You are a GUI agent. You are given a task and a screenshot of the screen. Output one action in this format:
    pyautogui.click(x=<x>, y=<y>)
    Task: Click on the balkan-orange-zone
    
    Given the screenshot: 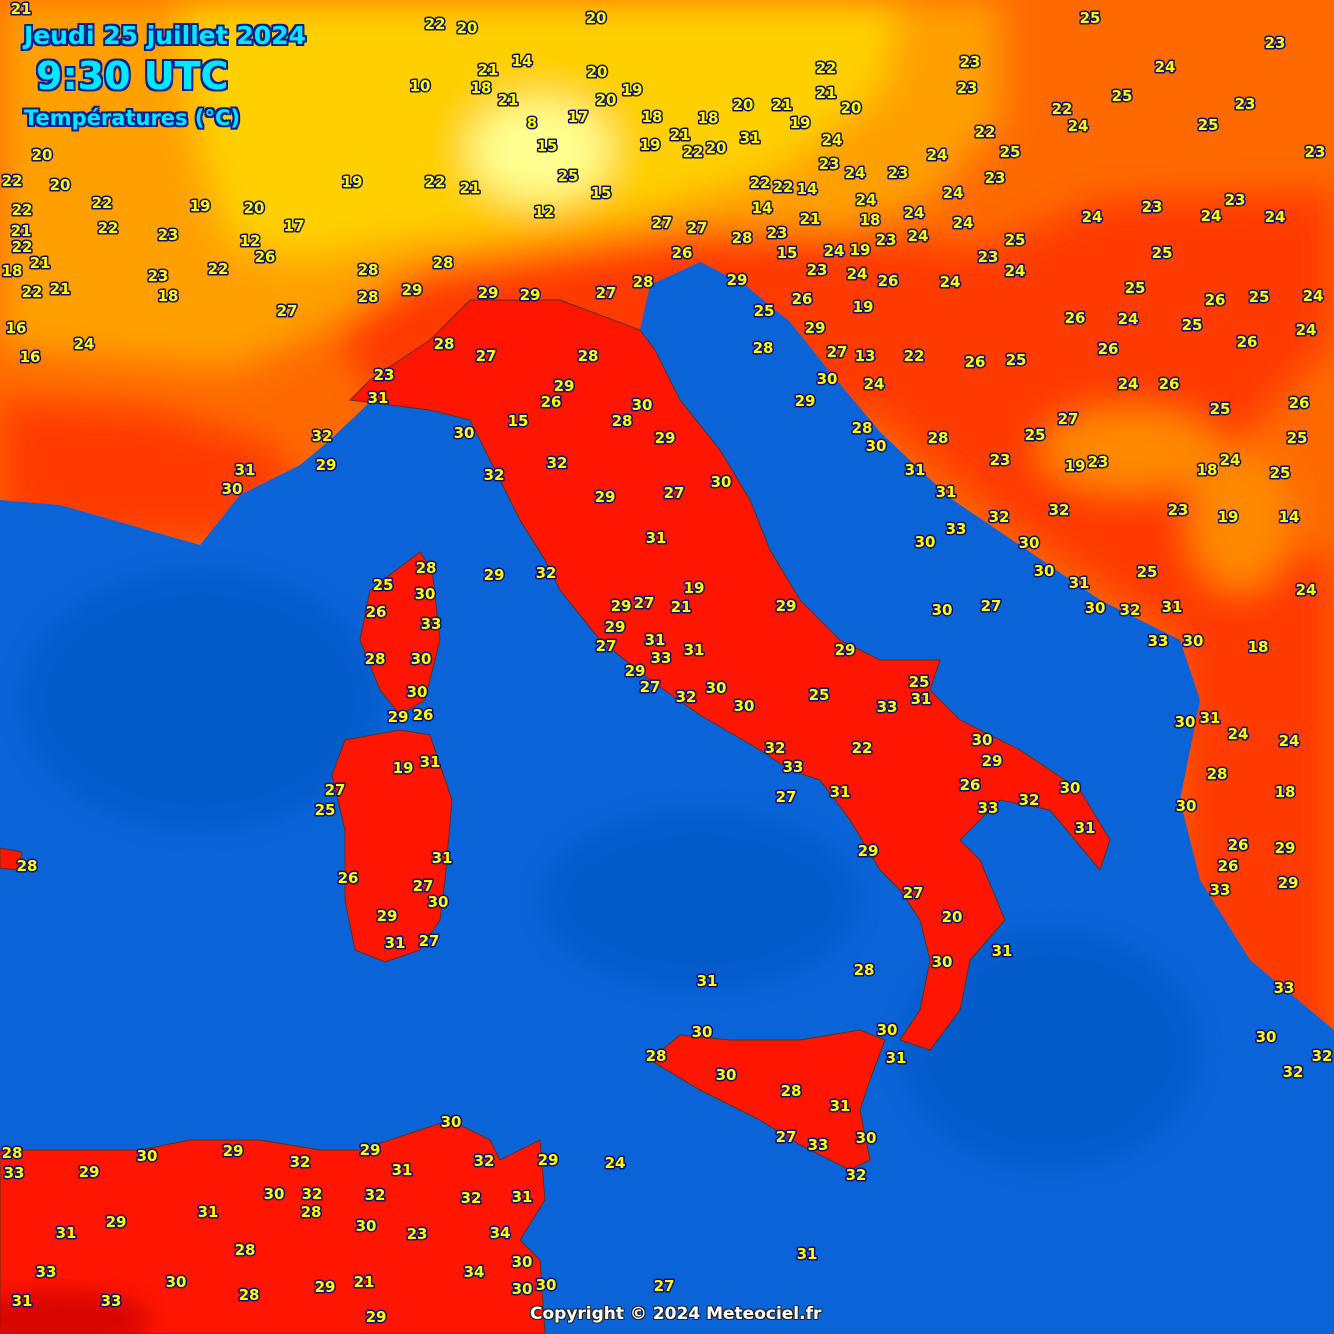 What is the action you would take?
    pyautogui.click(x=1130, y=450)
    